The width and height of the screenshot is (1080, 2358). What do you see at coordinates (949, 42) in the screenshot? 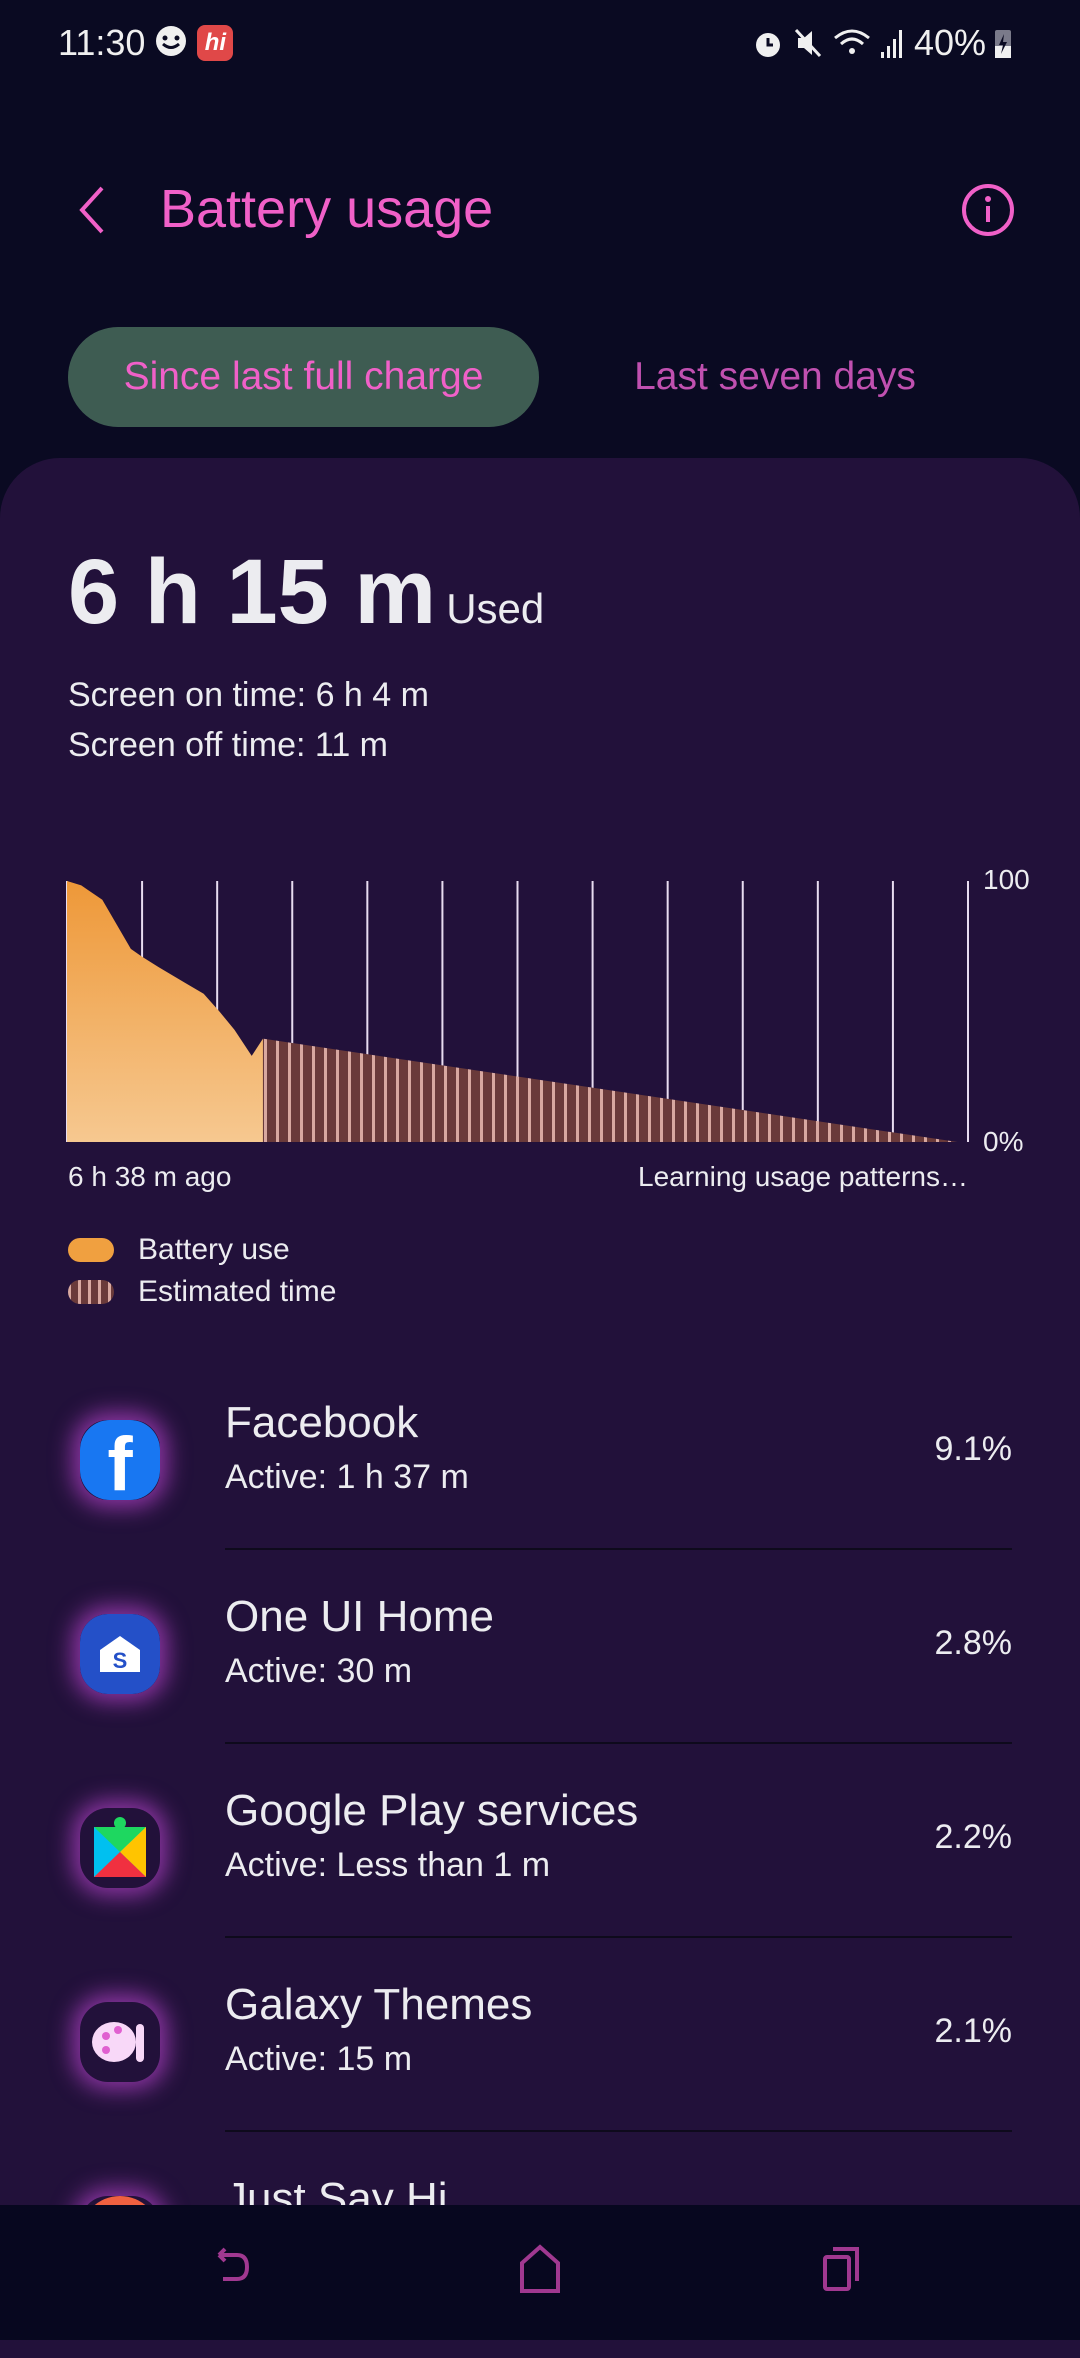
I see `battery-percent: 40%` at bounding box center [949, 42].